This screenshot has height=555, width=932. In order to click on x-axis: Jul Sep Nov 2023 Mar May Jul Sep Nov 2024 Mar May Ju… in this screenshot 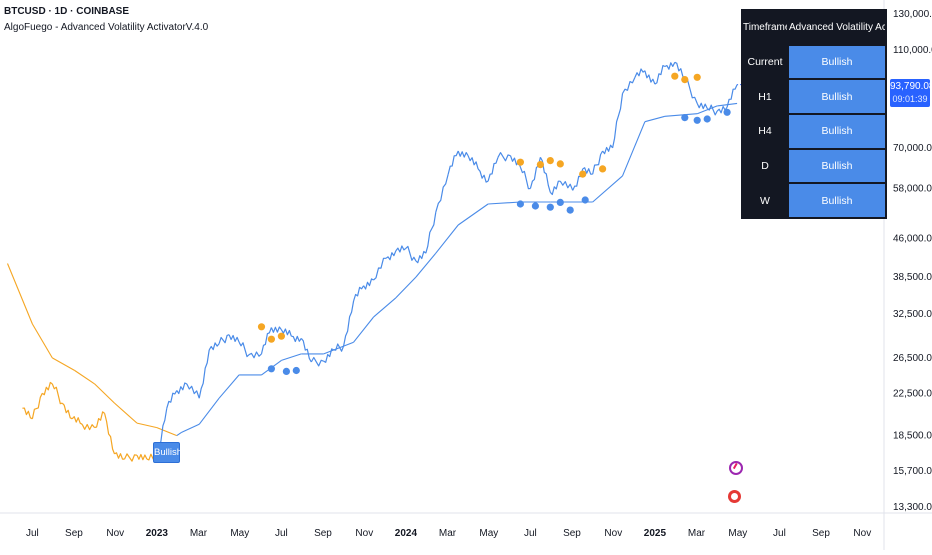, I will do `click(448, 533)`.